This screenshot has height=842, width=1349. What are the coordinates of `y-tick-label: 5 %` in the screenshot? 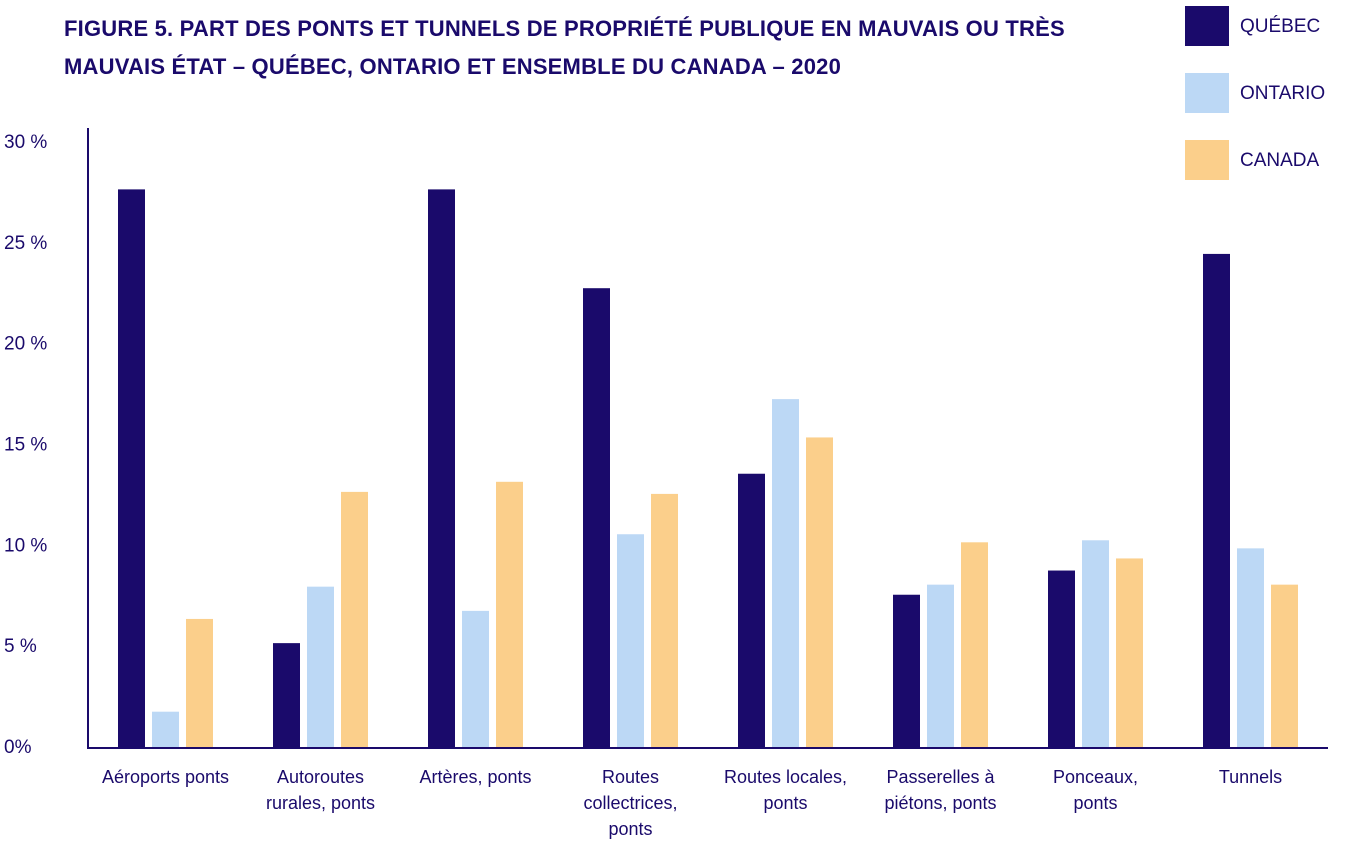 It's located at (20, 646).